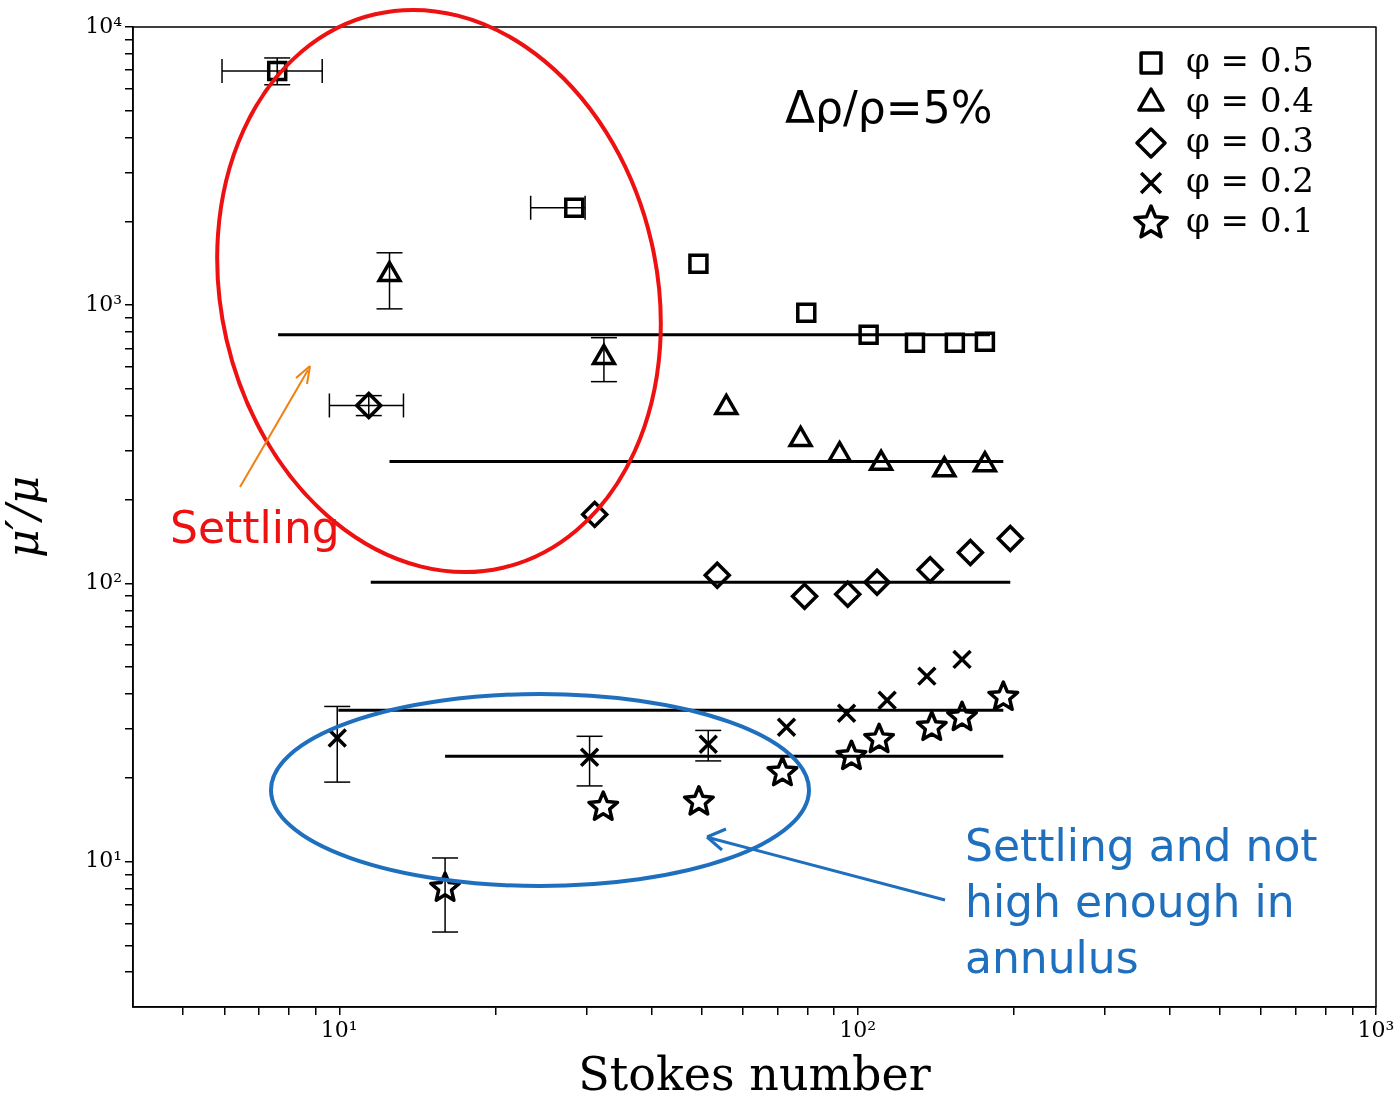 Image resolution: width=1400 pixels, height=1106 pixels. I want to click on y-axis-title: μ′/μ, so click(24, 517).